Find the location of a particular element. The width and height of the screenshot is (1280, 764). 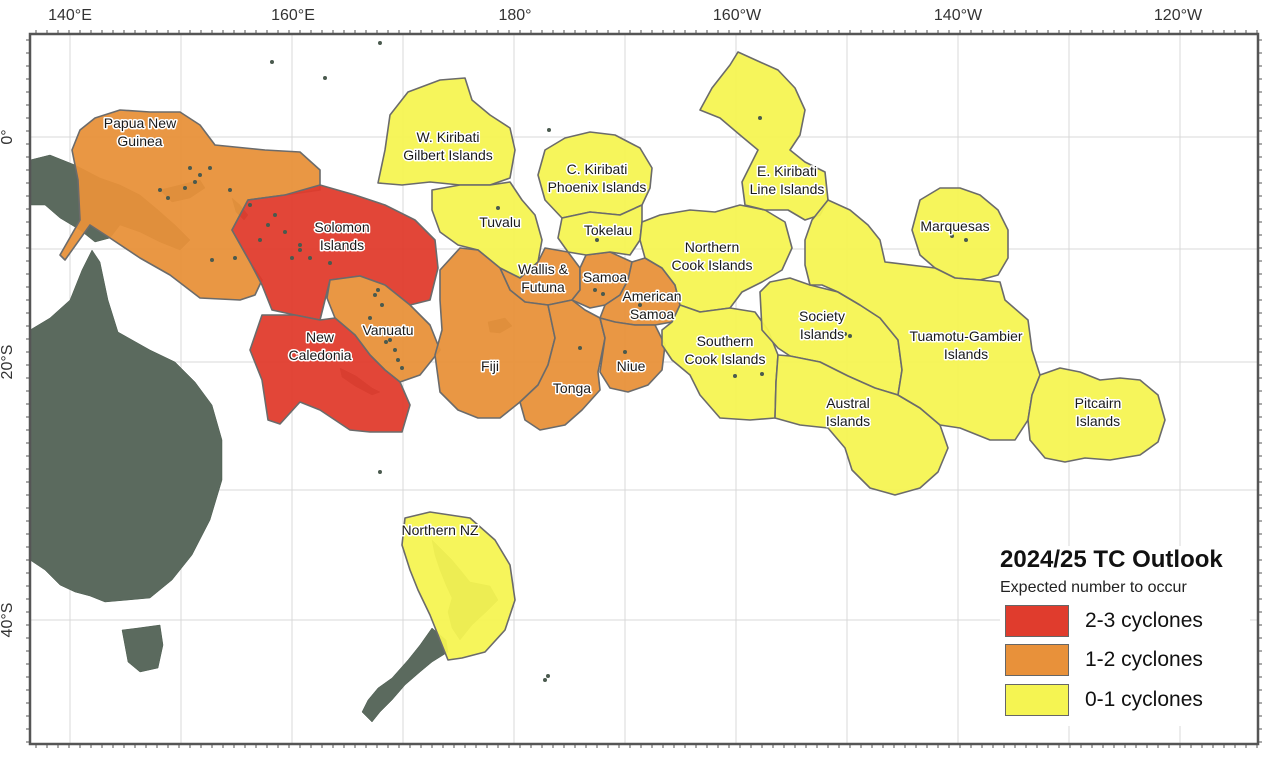

region-tonga is located at coordinates (562, 365).